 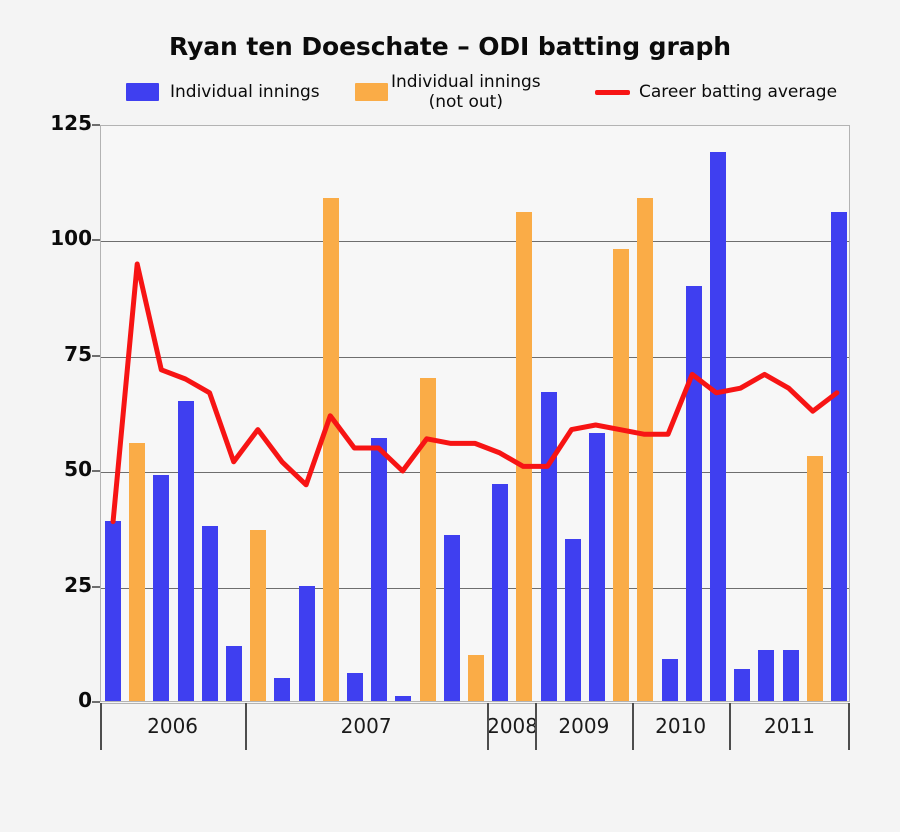 What do you see at coordinates (173, 726) in the screenshot?
I see `x-axis-year-label-2006: 2006` at bounding box center [173, 726].